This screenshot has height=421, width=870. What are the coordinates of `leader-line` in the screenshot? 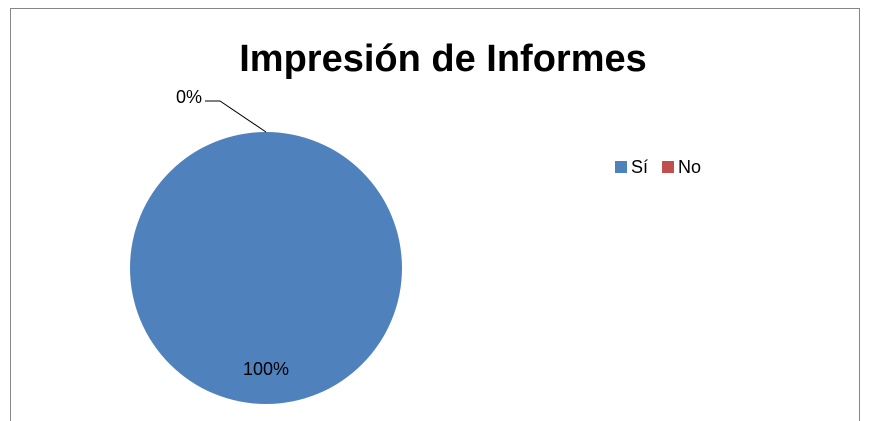 It's located at (236, 116).